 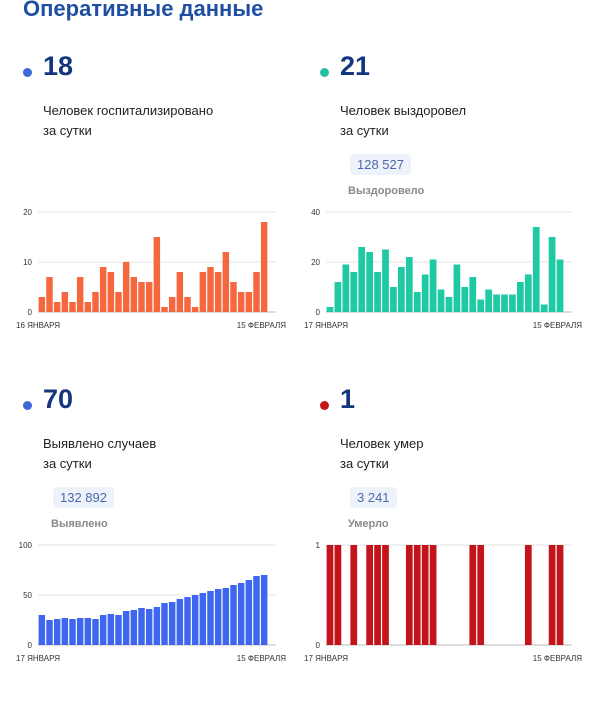 What do you see at coordinates (443, 602) in the screenshot?
I see `deaths-bar-chart: 0 1 17 ЯНВАРЯ 15 ФЕВРАЛЯ` at bounding box center [443, 602].